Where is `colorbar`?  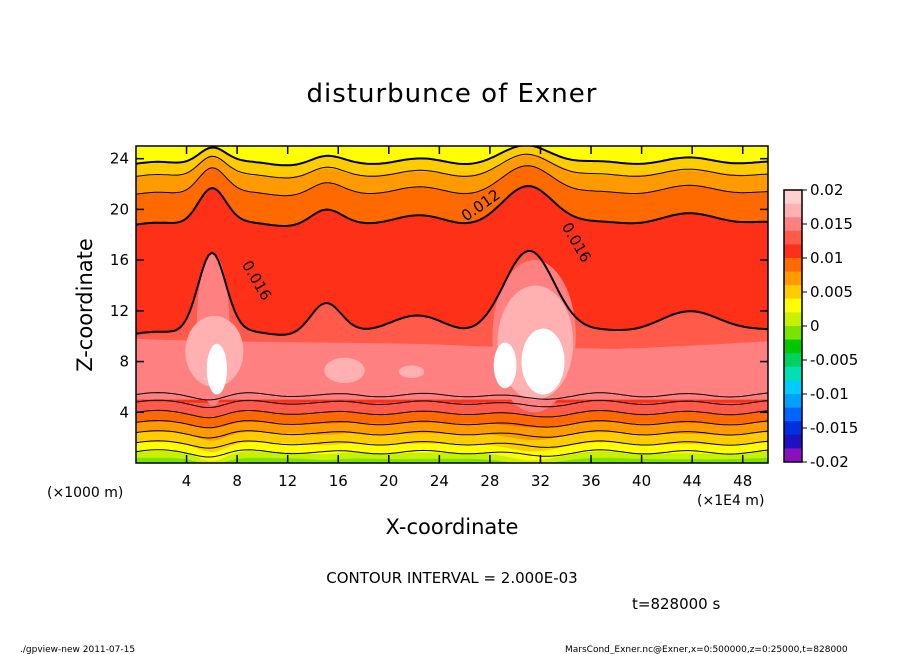 colorbar is located at coordinates (793, 326).